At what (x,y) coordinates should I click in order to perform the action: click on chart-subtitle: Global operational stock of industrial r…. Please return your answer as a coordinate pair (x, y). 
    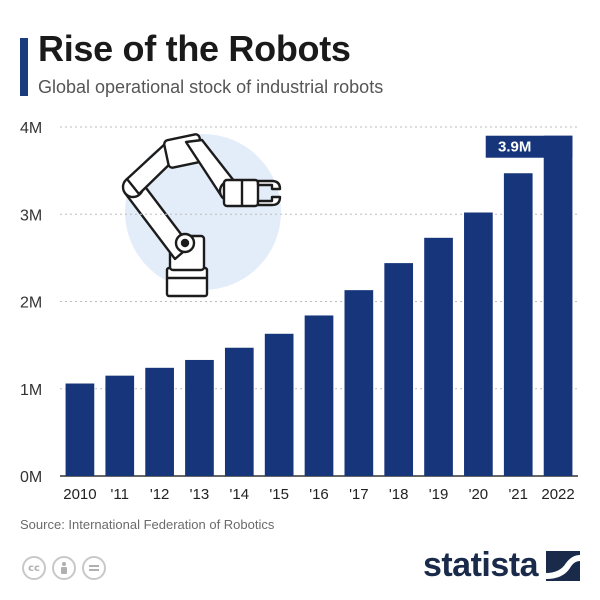
    Looking at the image, I should click on (211, 87).